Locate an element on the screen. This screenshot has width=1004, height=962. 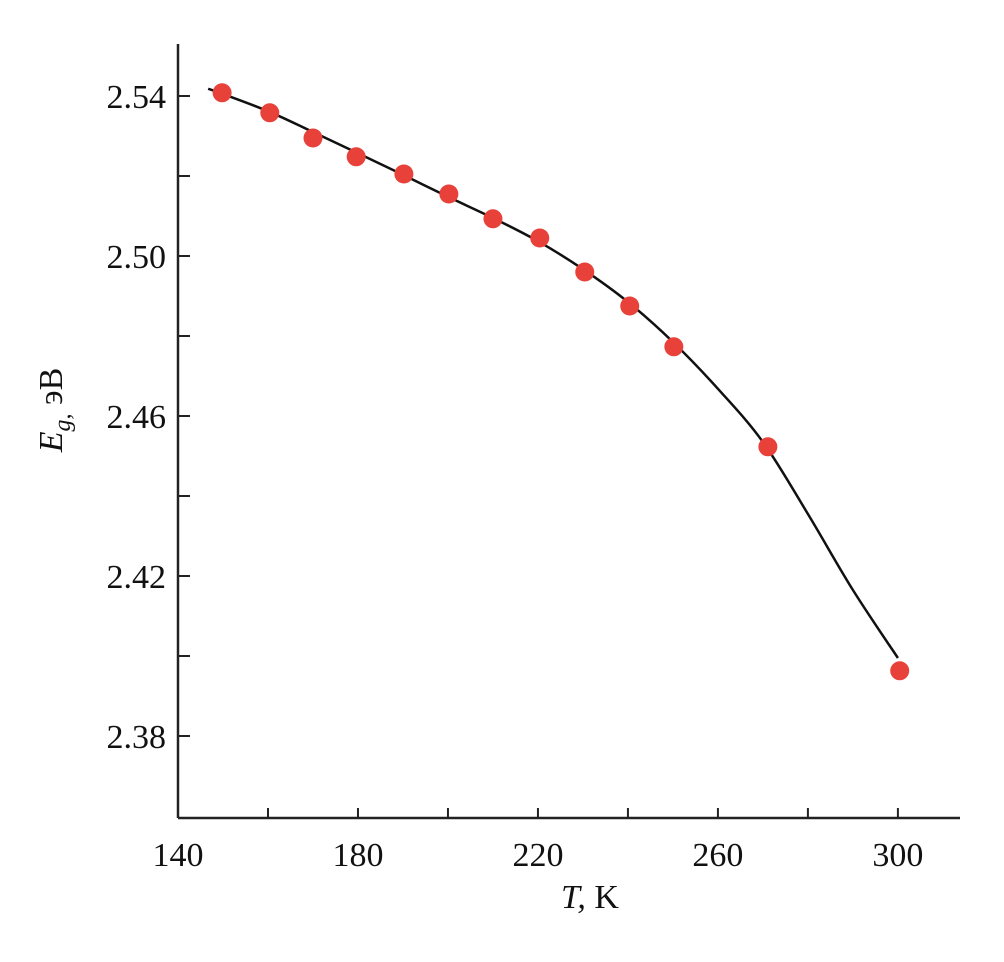
y-tick-label: 2.42 is located at coordinates (137, 577).